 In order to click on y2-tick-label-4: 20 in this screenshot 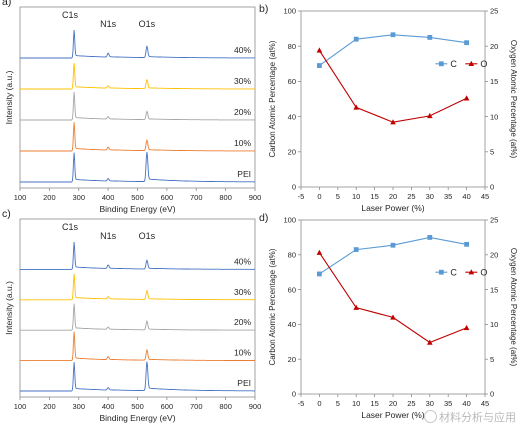, I will do `click(494, 255)`.